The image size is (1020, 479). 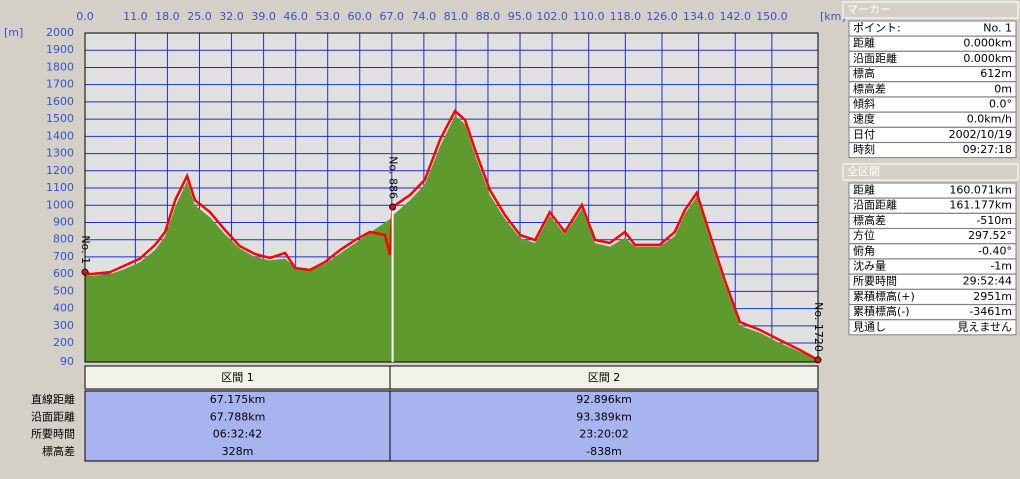 I want to click on panel-key: 沈み量, so click(x=869, y=266).